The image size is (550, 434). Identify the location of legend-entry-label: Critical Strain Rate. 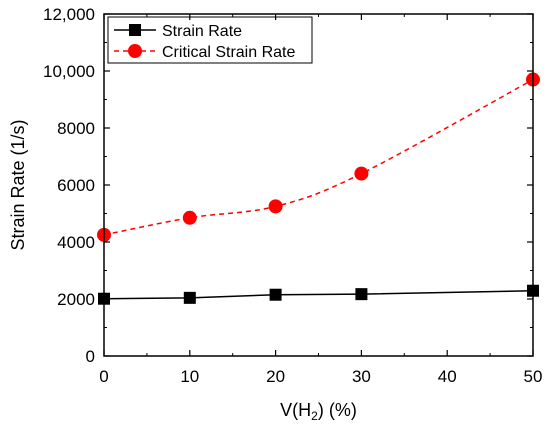
(228, 52).